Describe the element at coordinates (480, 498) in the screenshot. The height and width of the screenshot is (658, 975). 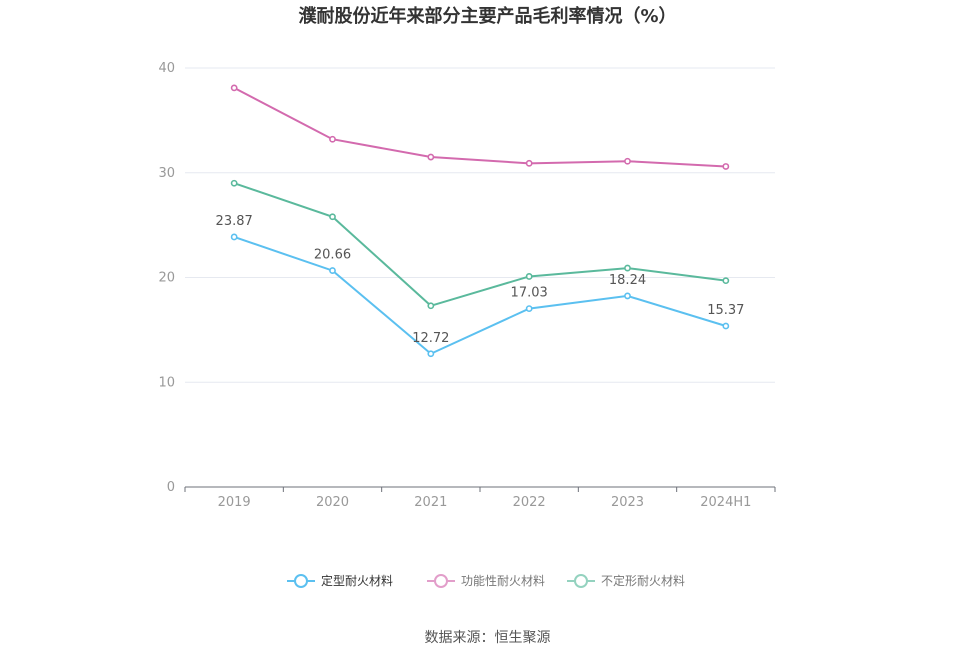
I see `x-axis: 2019 2020 2021 2022 2023 2024H1` at that location.